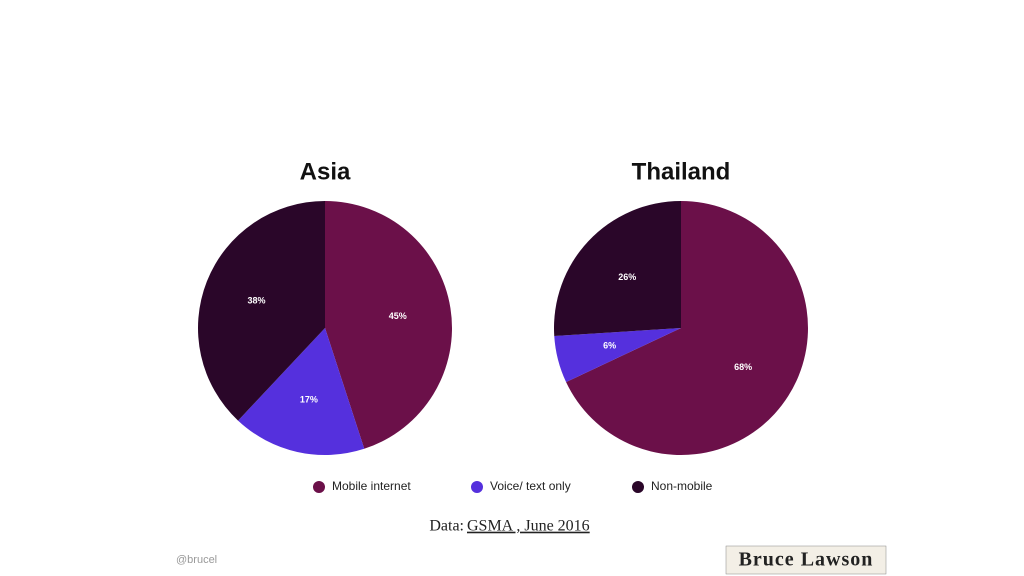 This screenshot has width=1024, height=576. I want to click on legend-label: Mobile internet, so click(371, 486).